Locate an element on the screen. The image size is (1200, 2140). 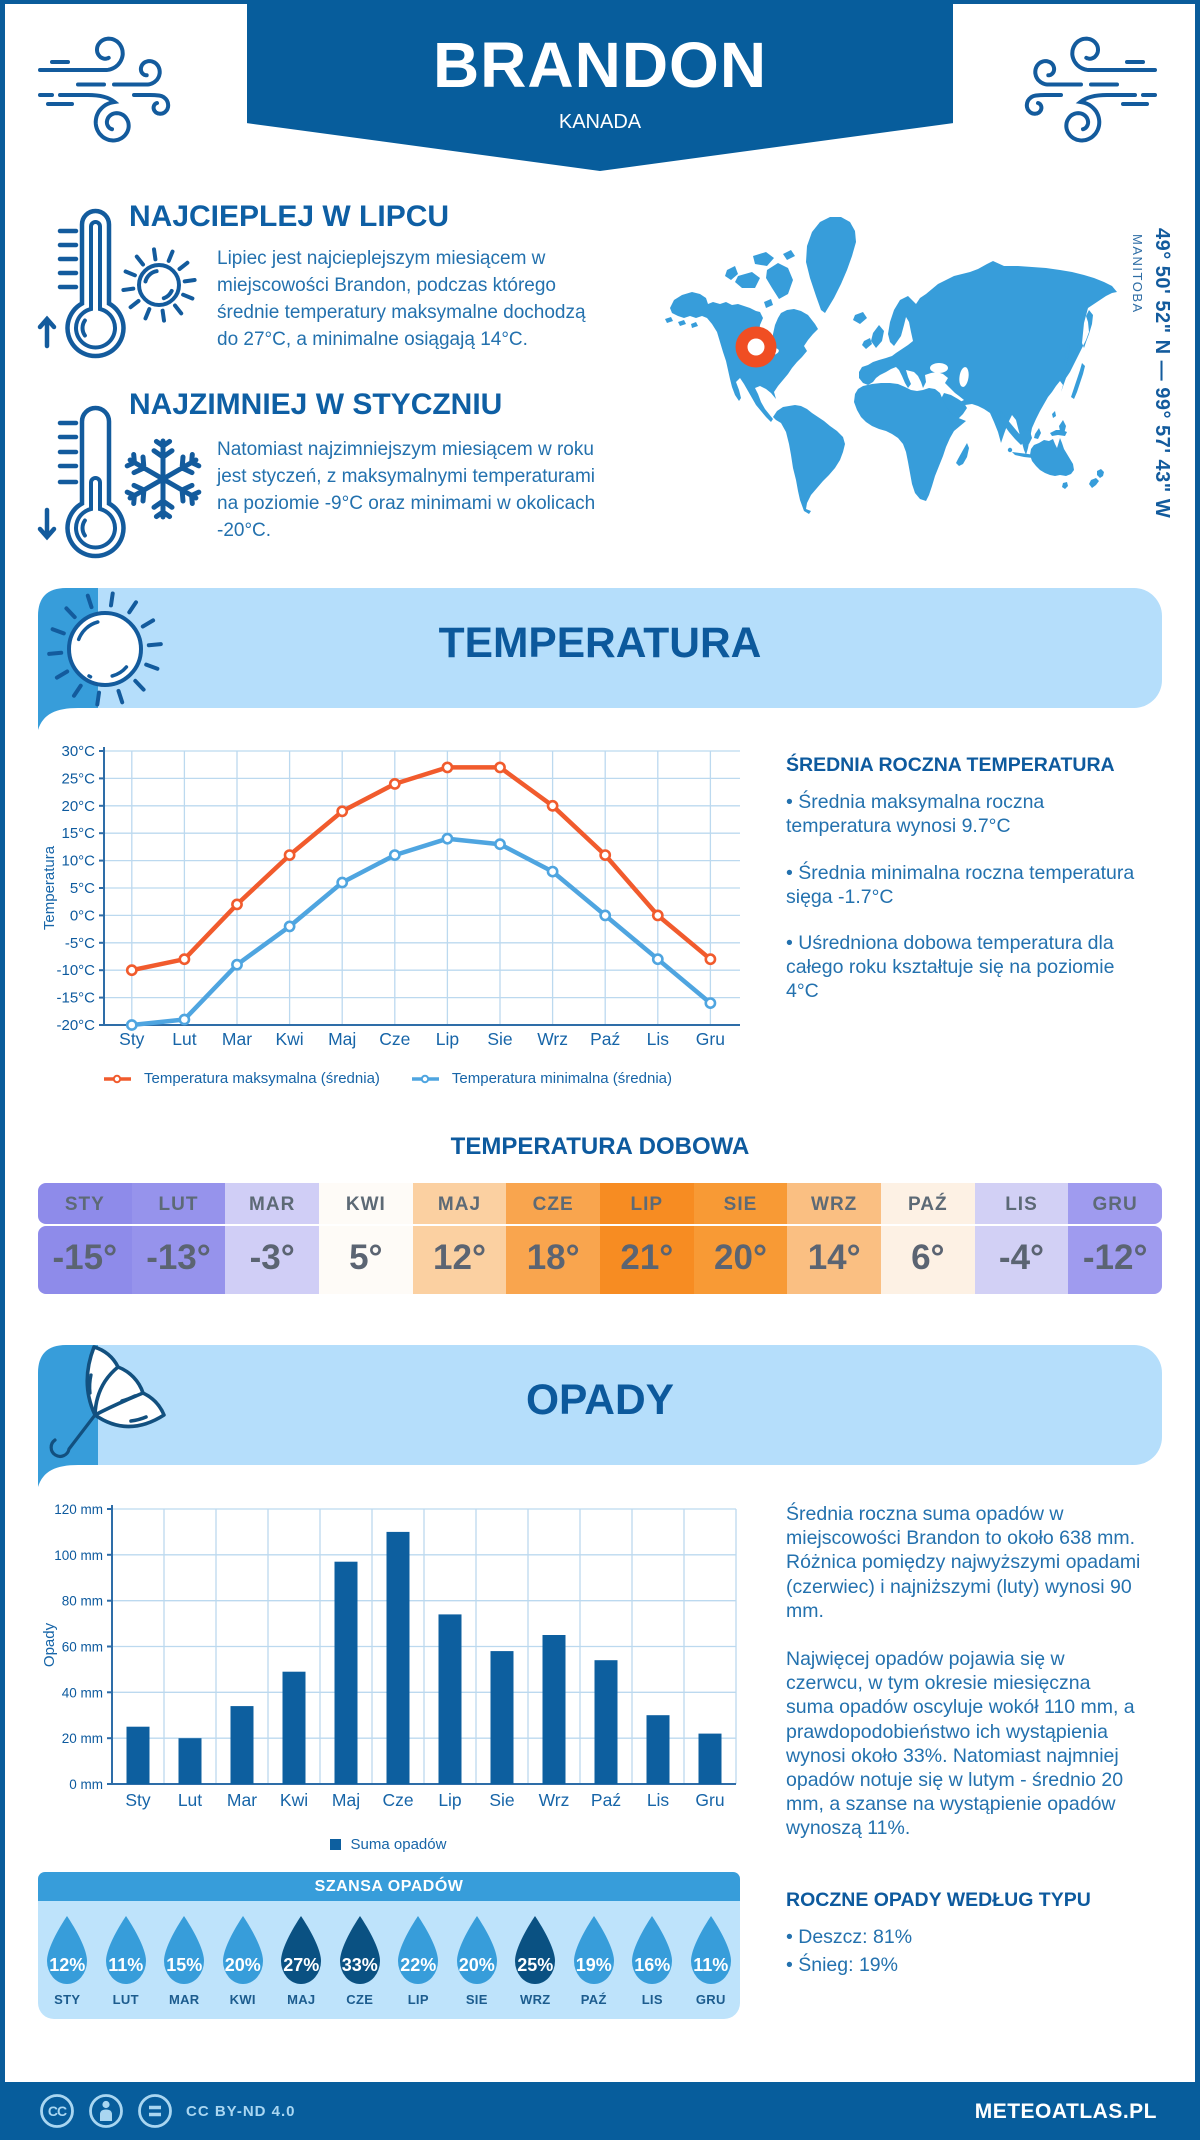
svg-text: 20°C is located at coordinates (78, 806).